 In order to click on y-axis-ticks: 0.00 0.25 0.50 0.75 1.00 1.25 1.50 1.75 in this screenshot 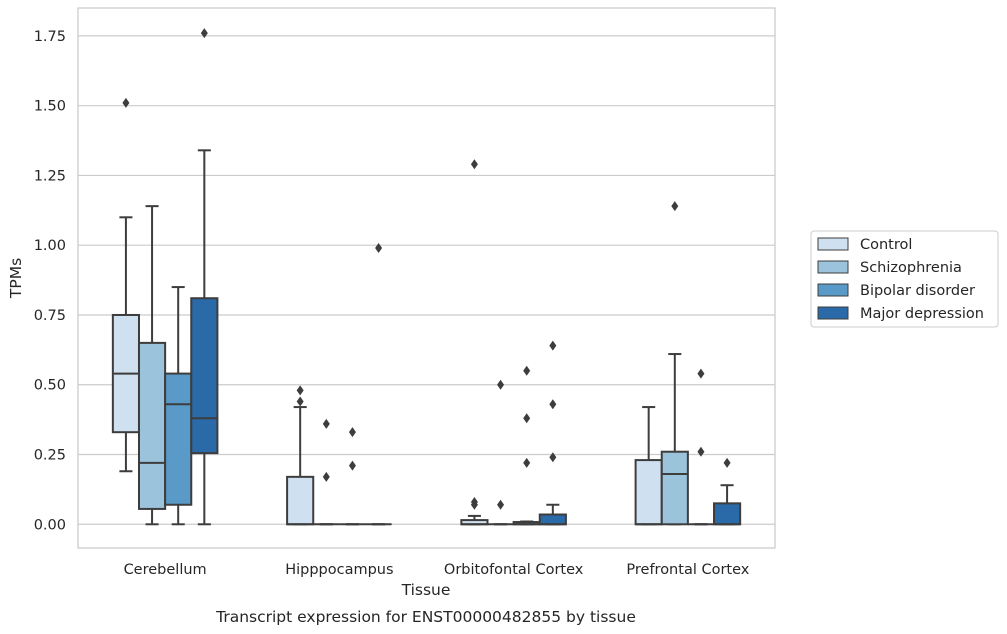, I will do `click(50, 281)`.